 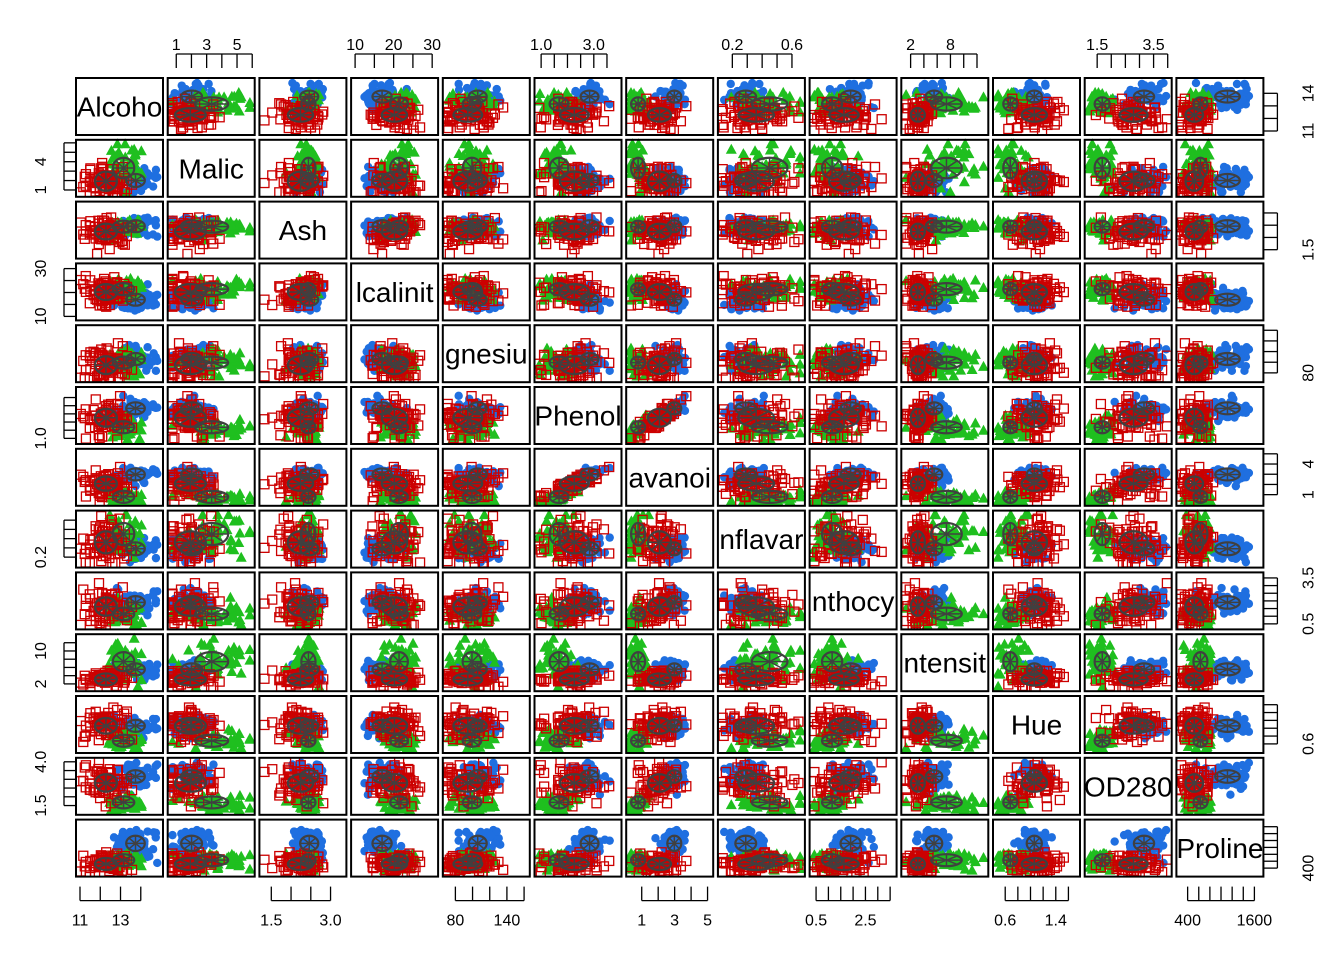 What do you see at coordinates (945, 107) in the screenshot?
I see `scatter-panel-alcohol-vs-intensity` at bounding box center [945, 107].